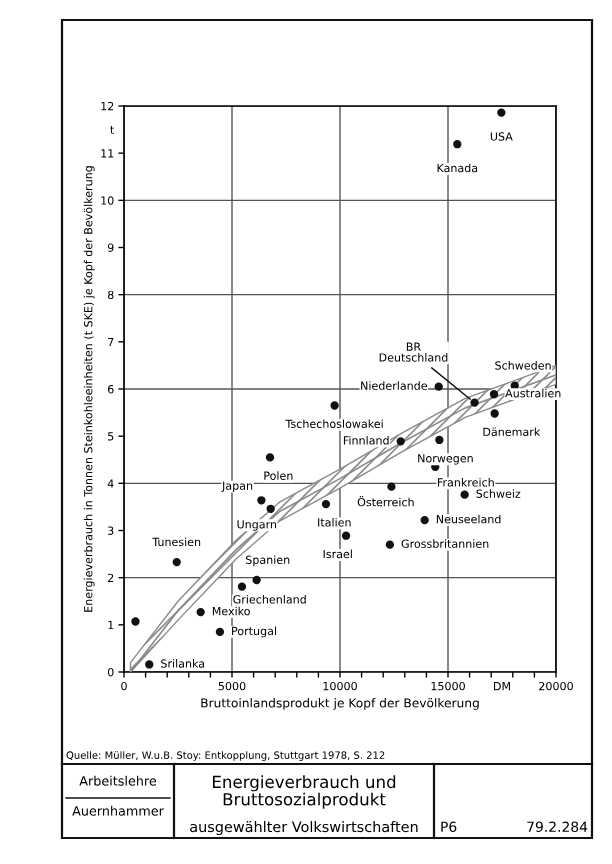 This screenshot has height=864, width=612. Describe the element at coordinates (304, 792) in the screenshot. I see `text: Energieverbrauch und Bruttosozialprodukt` at that location.